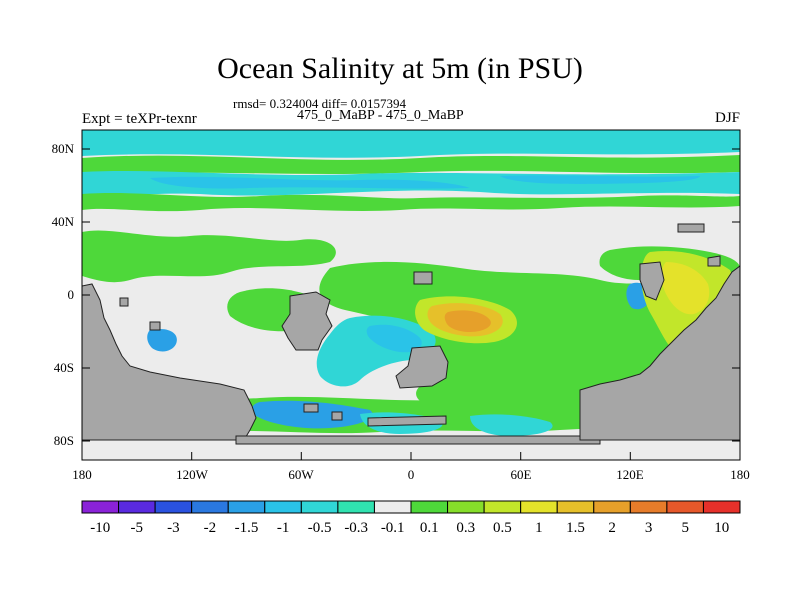  What do you see at coordinates (407, 421) in the screenshot?
I see `land-shelf` at bounding box center [407, 421].